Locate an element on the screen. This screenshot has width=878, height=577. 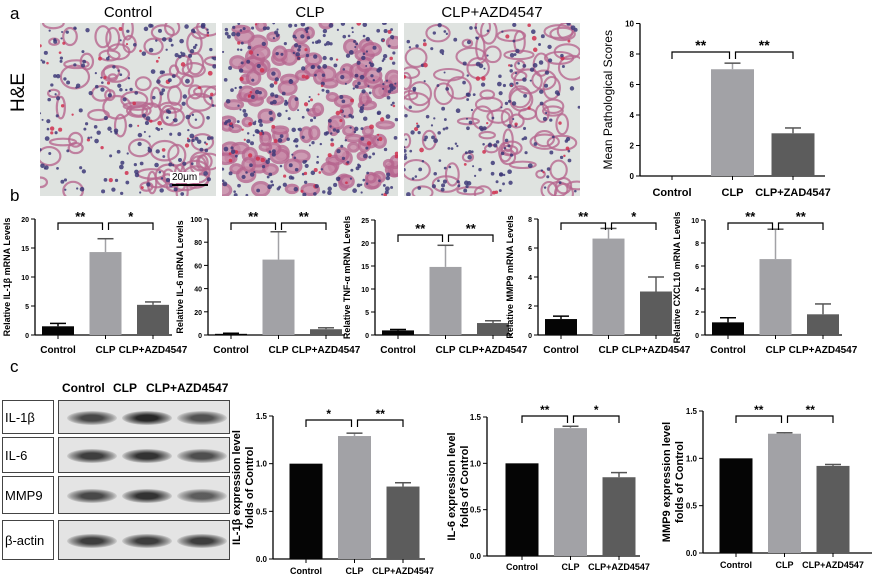
y-axis-label: Relative IL-6 mRNA Levels is located at coordinates (180, 276).